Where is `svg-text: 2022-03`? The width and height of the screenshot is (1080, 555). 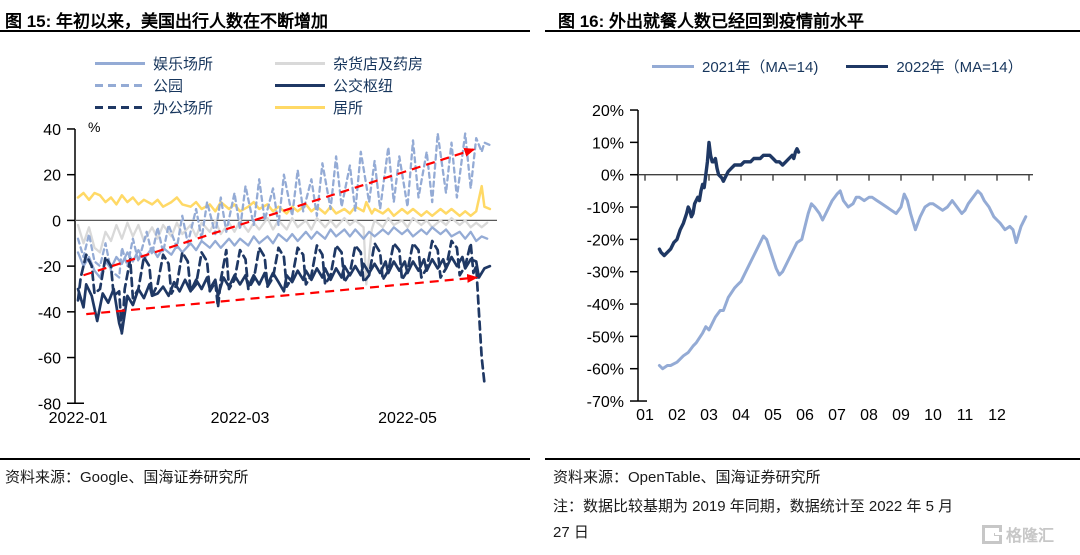
svg-text: 2022-03 is located at coordinates (240, 418).